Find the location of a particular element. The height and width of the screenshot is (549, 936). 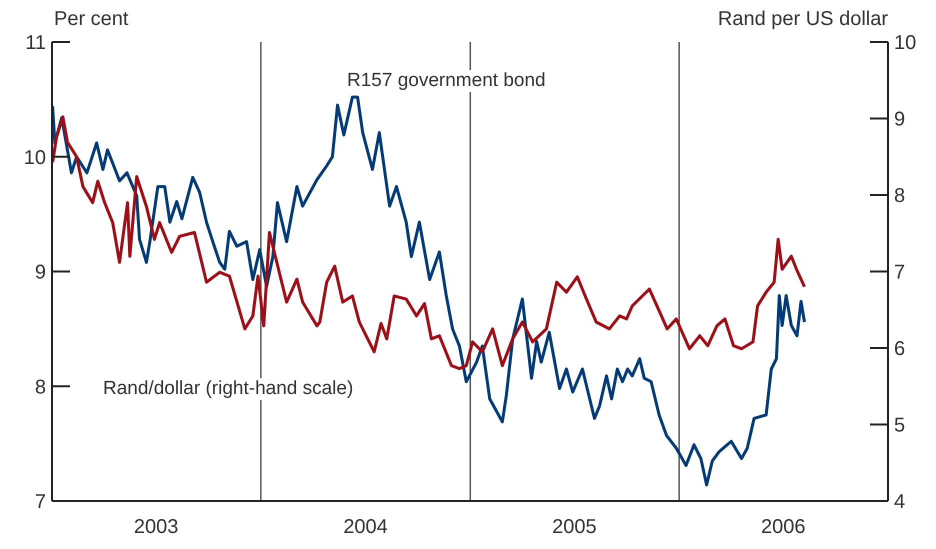

y-tick-label: 11 is located at coordinates (35, 43).